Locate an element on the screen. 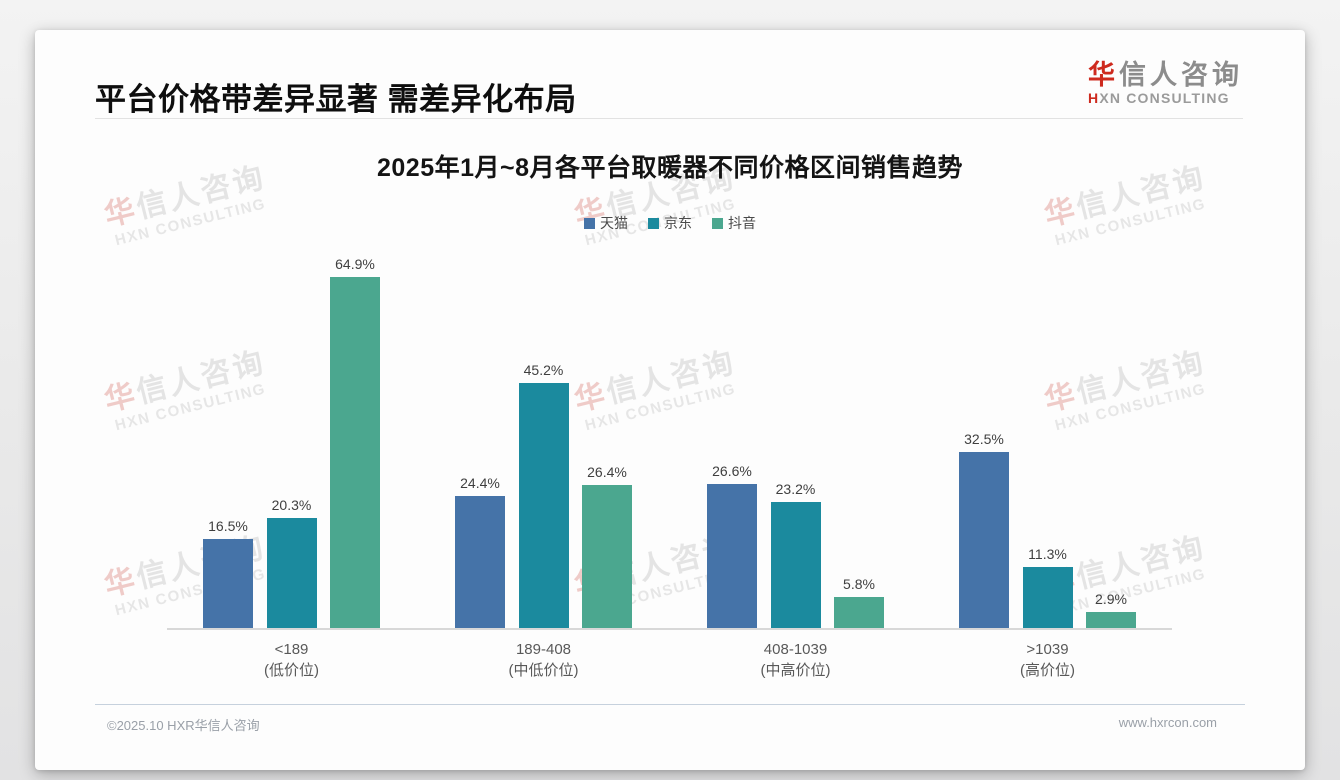 The height and width of the screenshot is (780, 1340). bar-column: 11.3% is located at coordinates (1047, 587).